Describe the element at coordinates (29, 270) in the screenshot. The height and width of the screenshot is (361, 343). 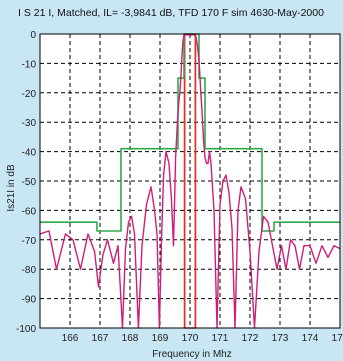
I see `y-tick-label: -80` at that location.